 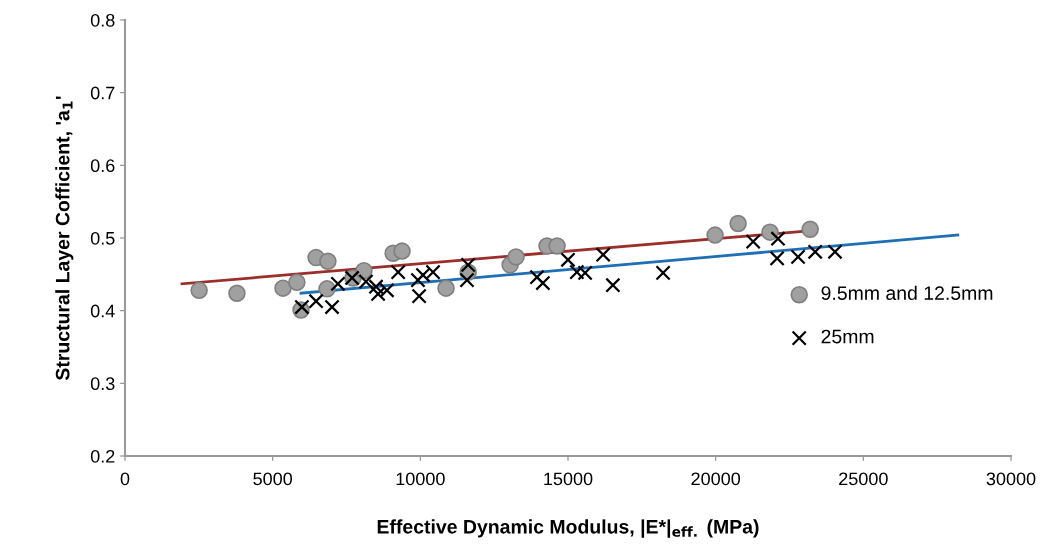 What do you see at coordinates (64, 238) in the screenshot?
I see `y-axis-title: Structural Layer Cofficient, 'a$_{1}$'` at bounding box center [64, 238].